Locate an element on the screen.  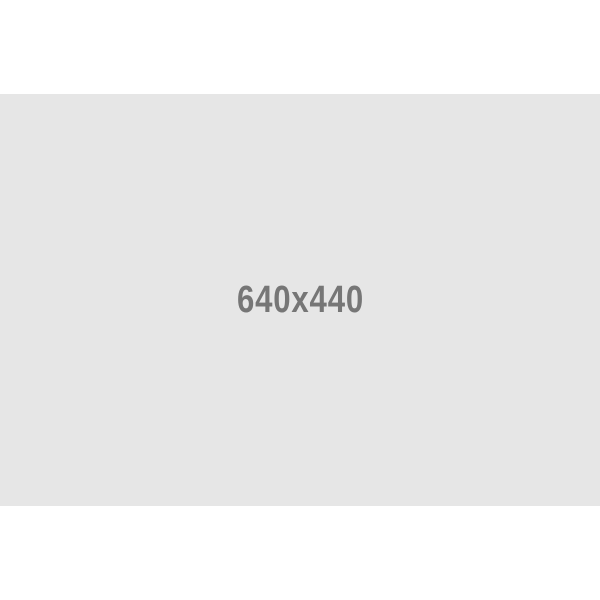
placeholder-dimensions-label: 640x440 is located at coordinates (300, 299).